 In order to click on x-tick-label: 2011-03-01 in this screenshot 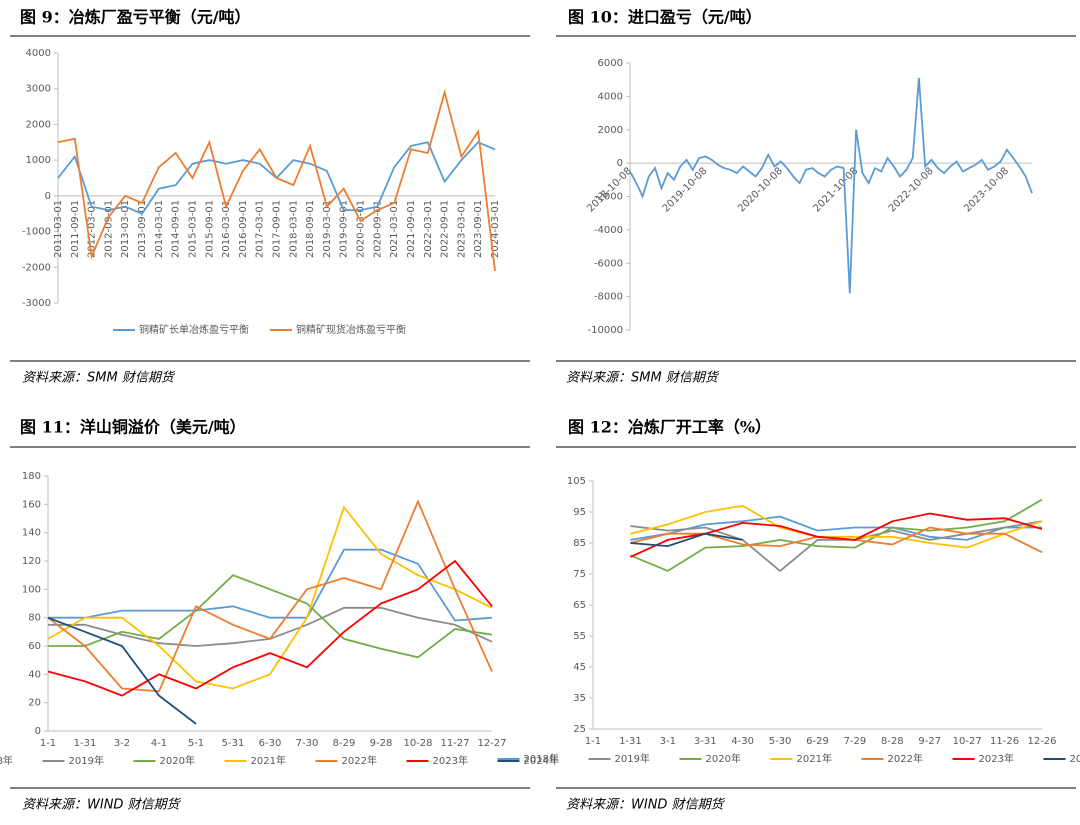, I will do `click(58, 229)`.